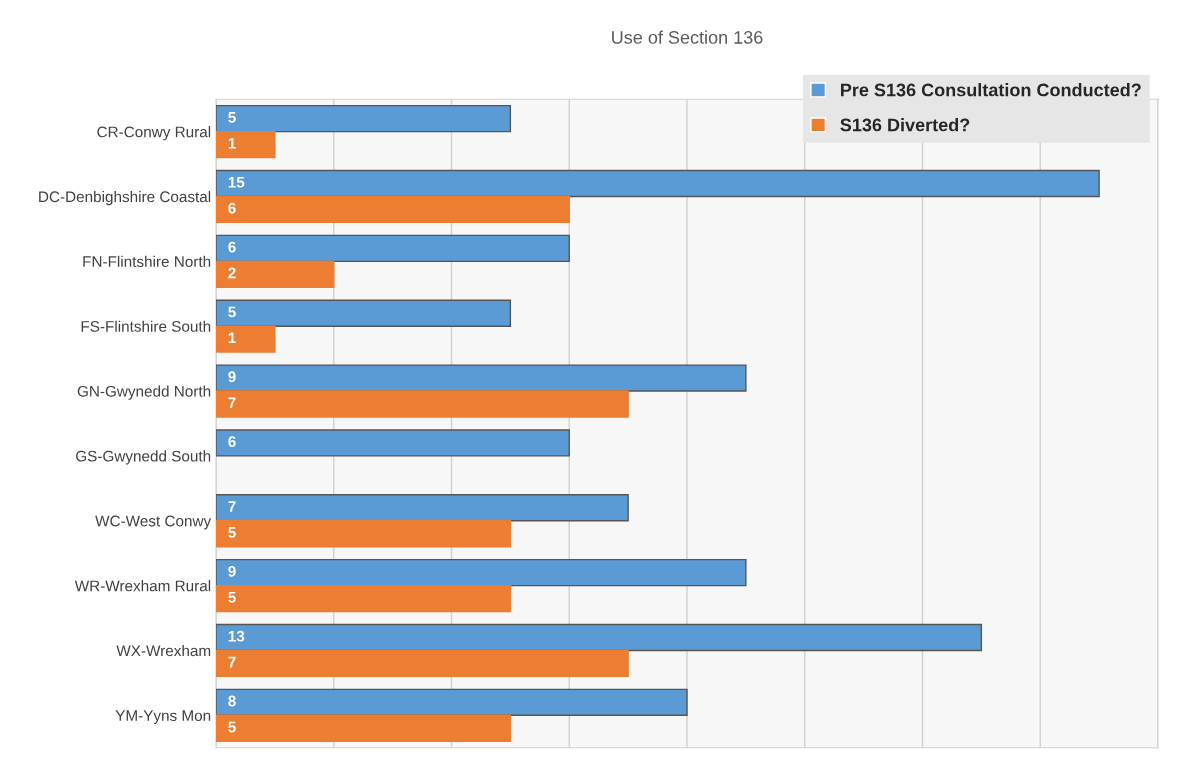 The image size is (1200, 763). Describe the element at coordinates (236, 182) in the screenshot. I see `data-label: 15` at that location.